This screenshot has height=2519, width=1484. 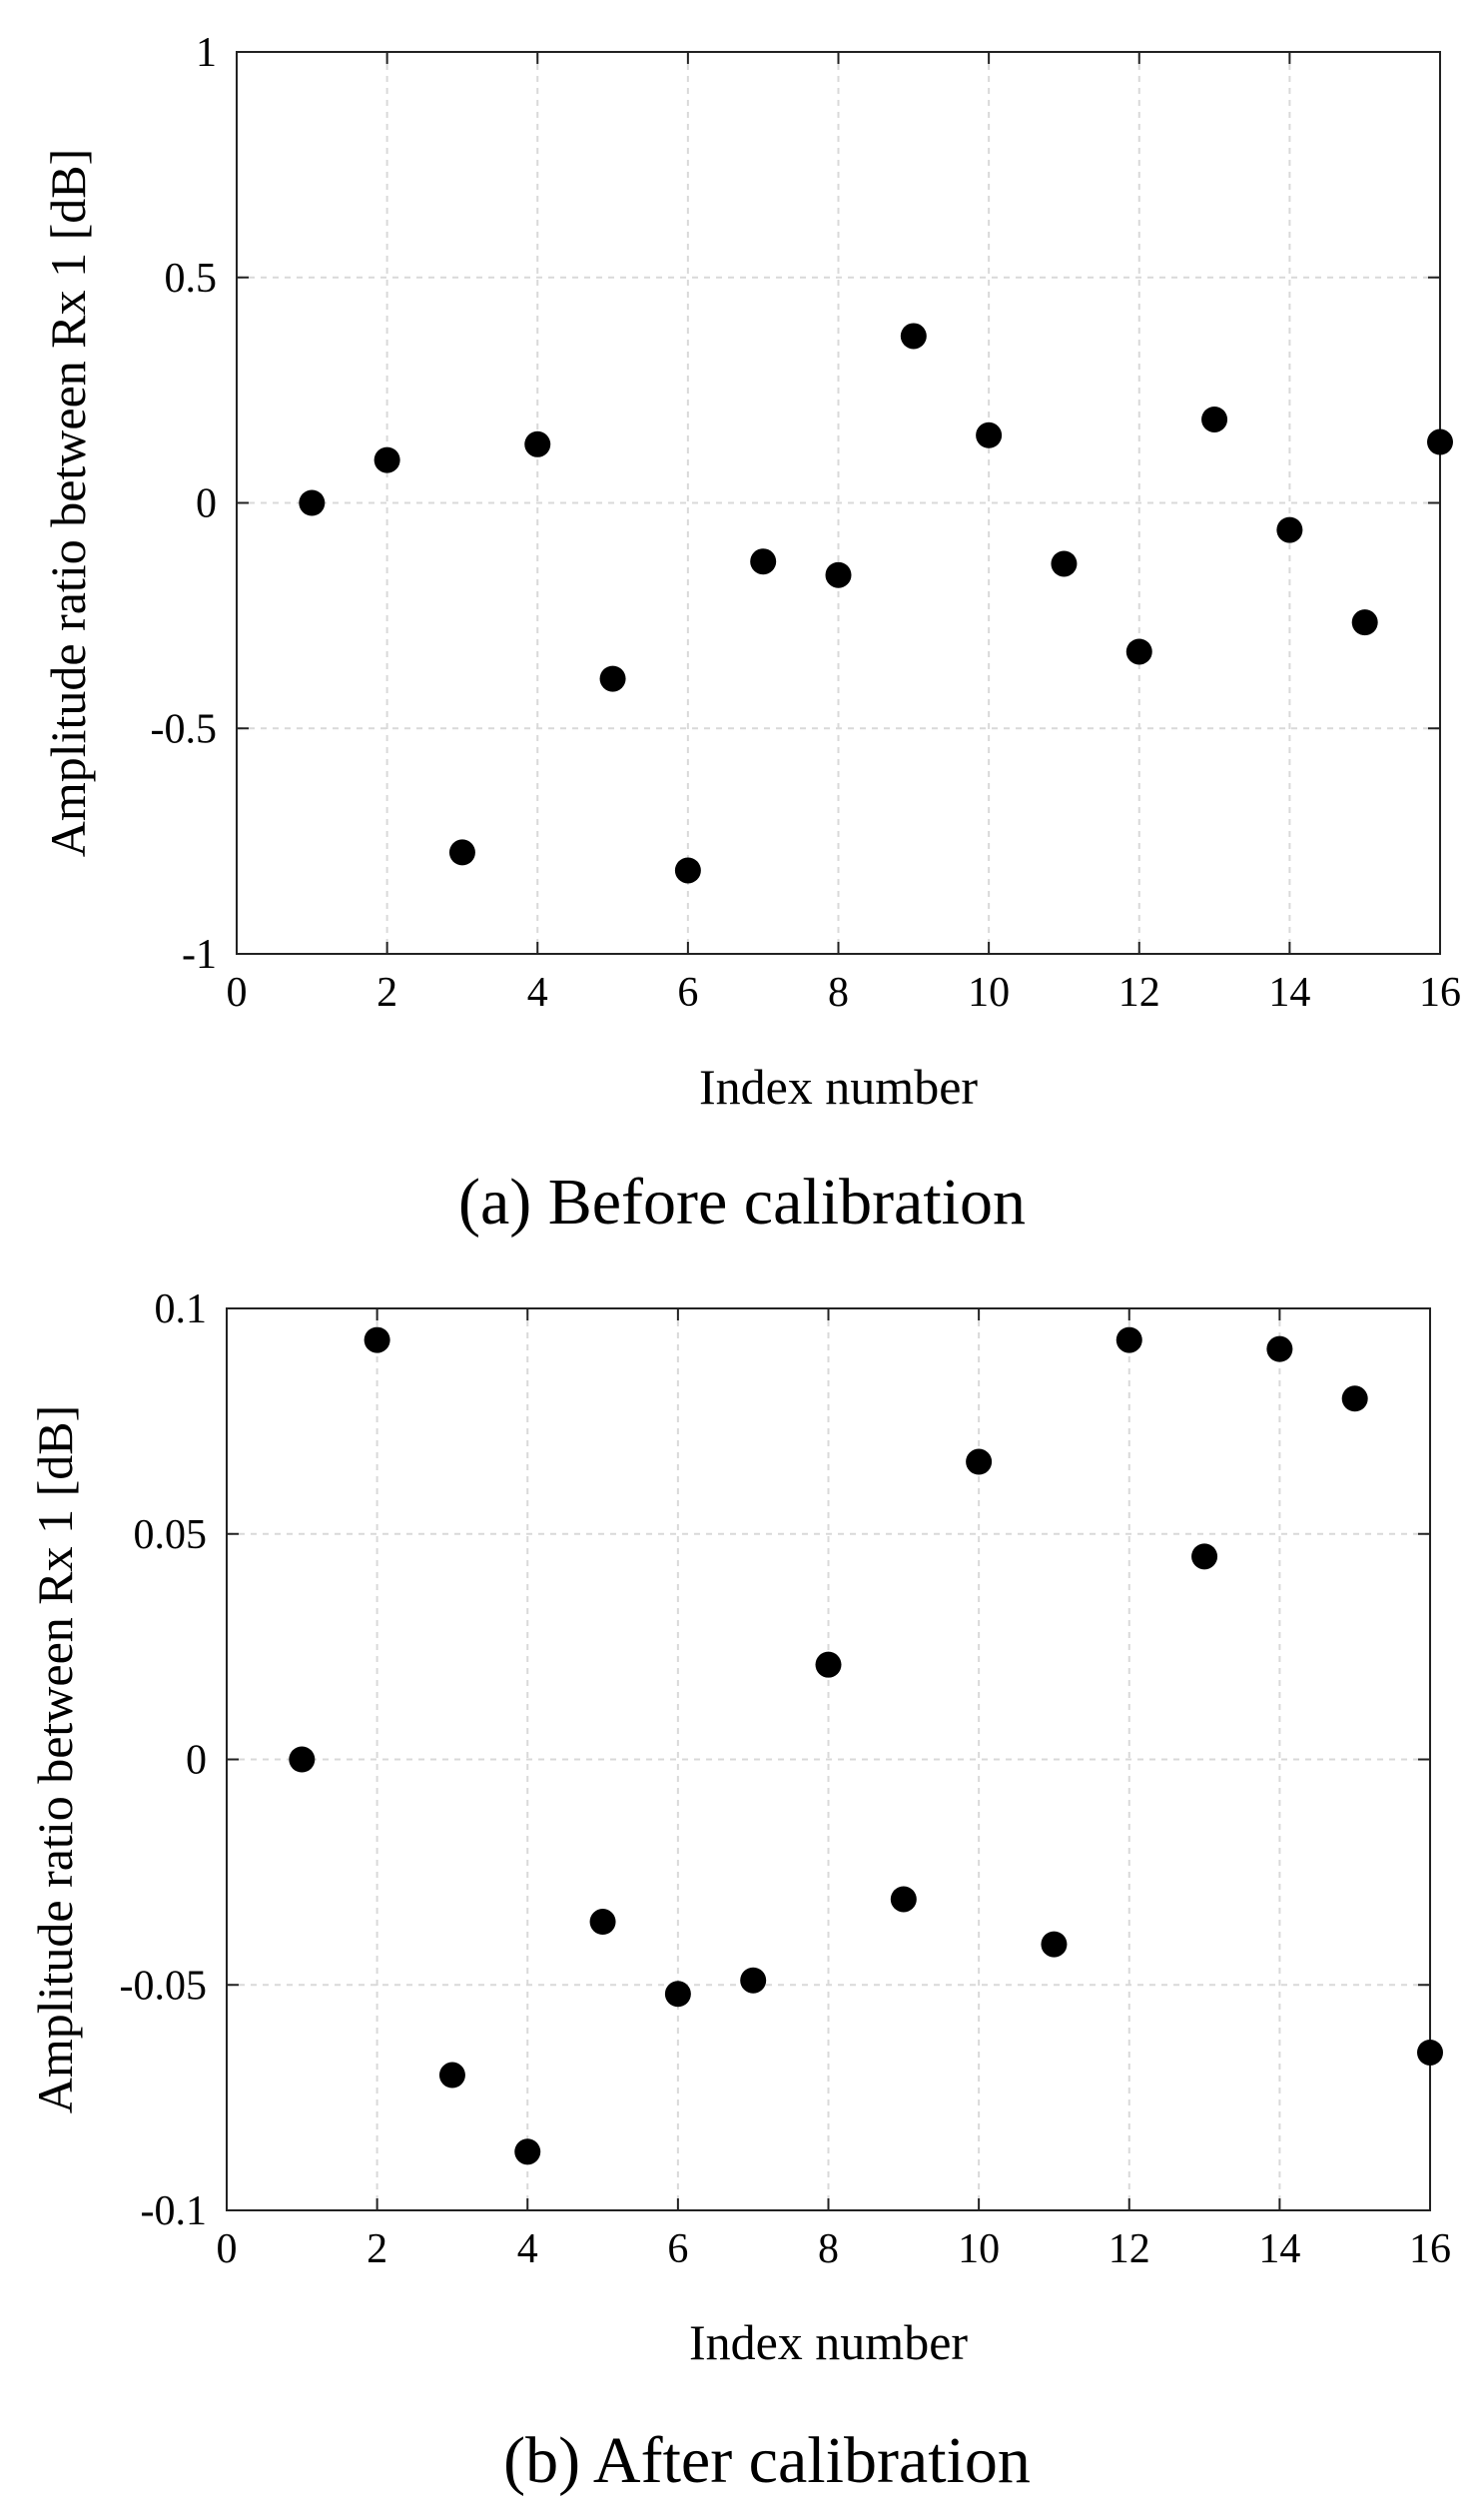 What do you see at coordinates (199, 955) in the screenshot?
I see `y-tick-label: -1` at bounding box center [199, 955].